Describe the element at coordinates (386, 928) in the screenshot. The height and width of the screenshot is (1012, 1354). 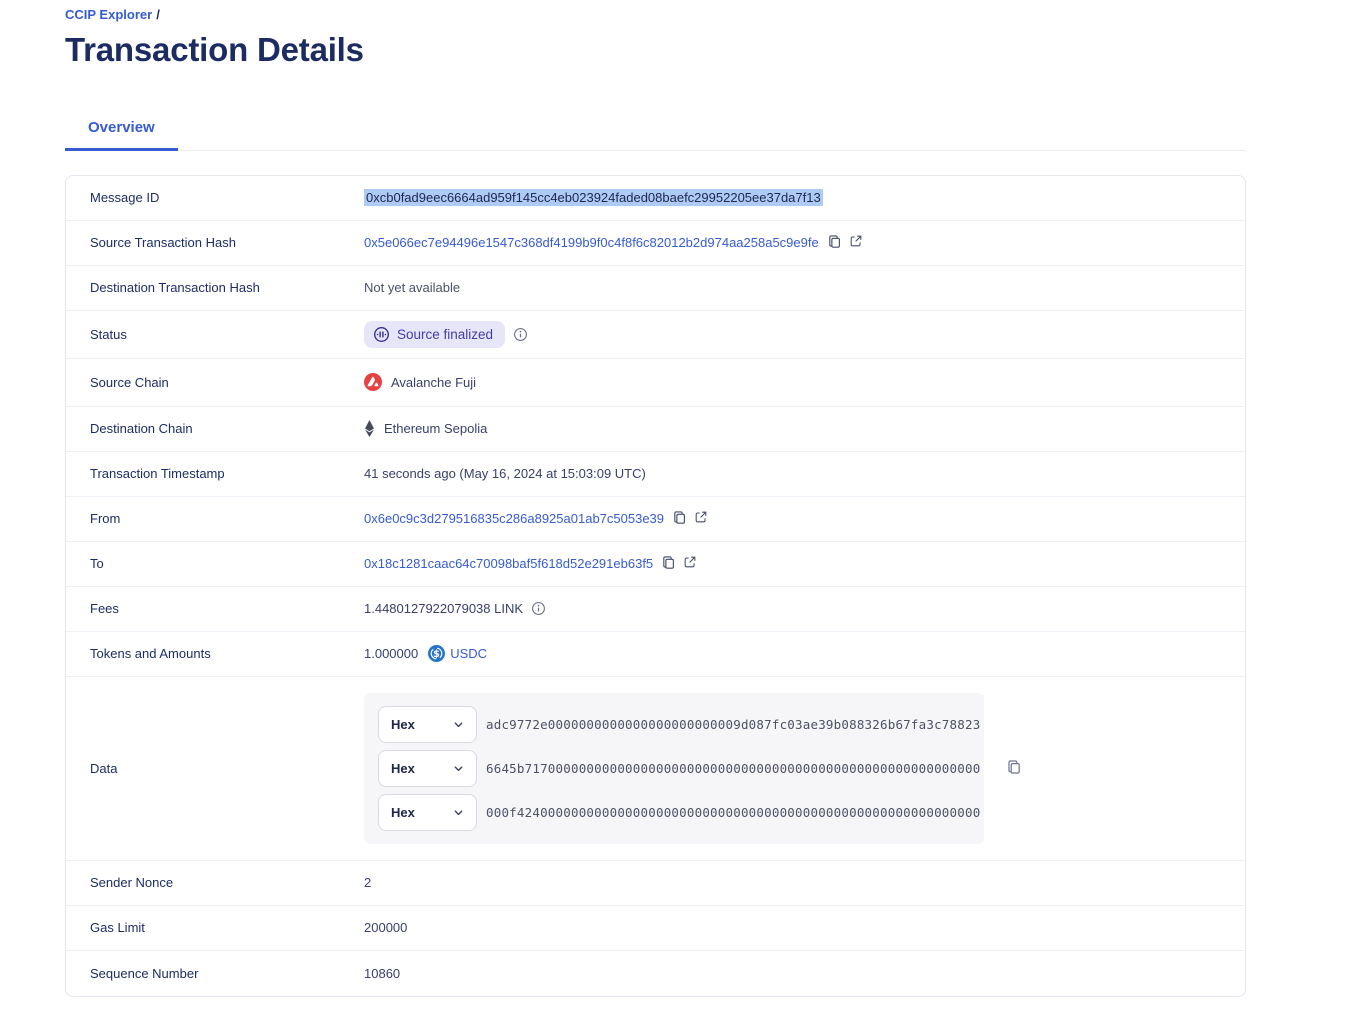
I see `gas-limit-value: 200000` at that location.